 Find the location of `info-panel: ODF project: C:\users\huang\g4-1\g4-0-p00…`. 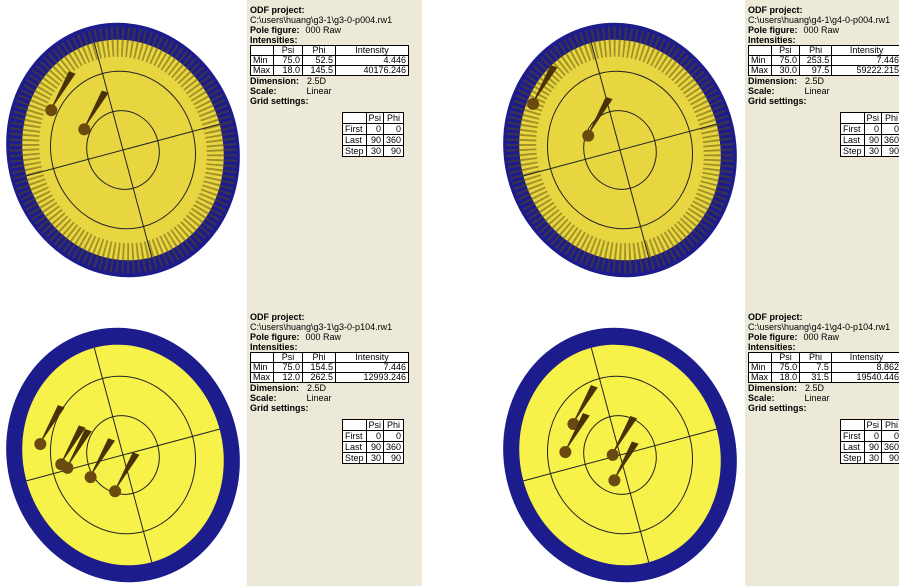

info-panel: ODF project: C:\users\huang\g4-1\g4-0-p00… is located at coordinates (823, 81).